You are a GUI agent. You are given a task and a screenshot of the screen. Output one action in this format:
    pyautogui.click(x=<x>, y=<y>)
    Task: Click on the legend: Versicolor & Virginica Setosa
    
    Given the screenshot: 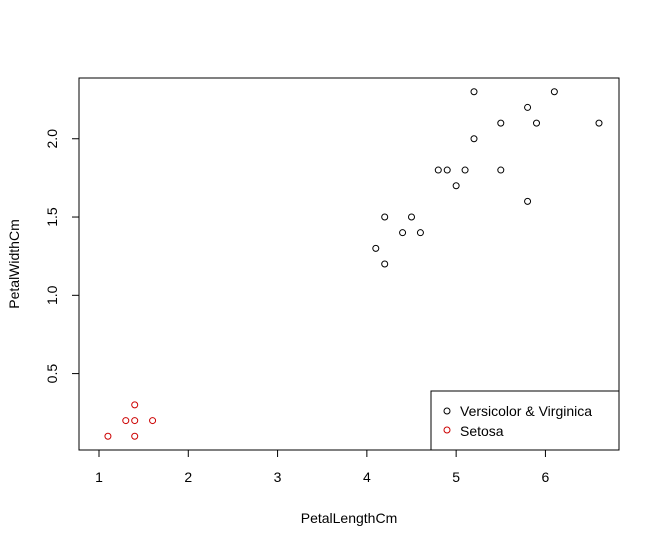 What is the action you would take?
    pyautogui.click(x=525, y=420)
    